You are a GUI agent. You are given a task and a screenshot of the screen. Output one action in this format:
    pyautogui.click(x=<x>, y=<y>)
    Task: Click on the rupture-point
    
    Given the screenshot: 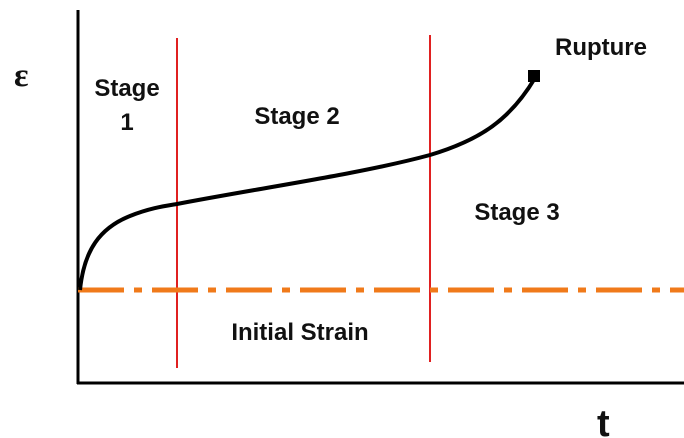 What is the action you would take?
    pyautogui.click(x=534, y=76)
    